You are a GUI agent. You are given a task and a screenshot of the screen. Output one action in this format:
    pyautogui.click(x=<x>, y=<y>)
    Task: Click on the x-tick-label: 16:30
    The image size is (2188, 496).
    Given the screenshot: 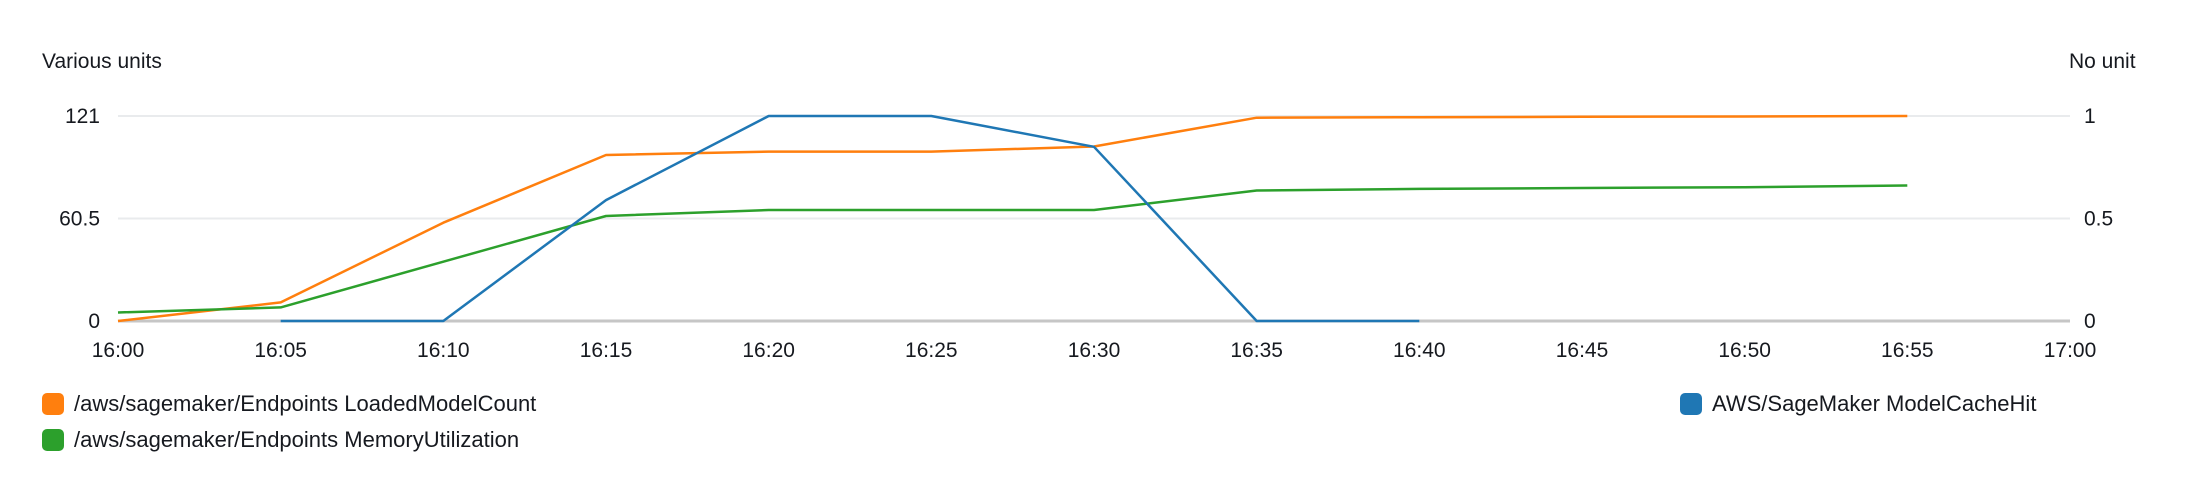 What is the action you would take?
    pyautogui.click(x=1094, y=350)
    